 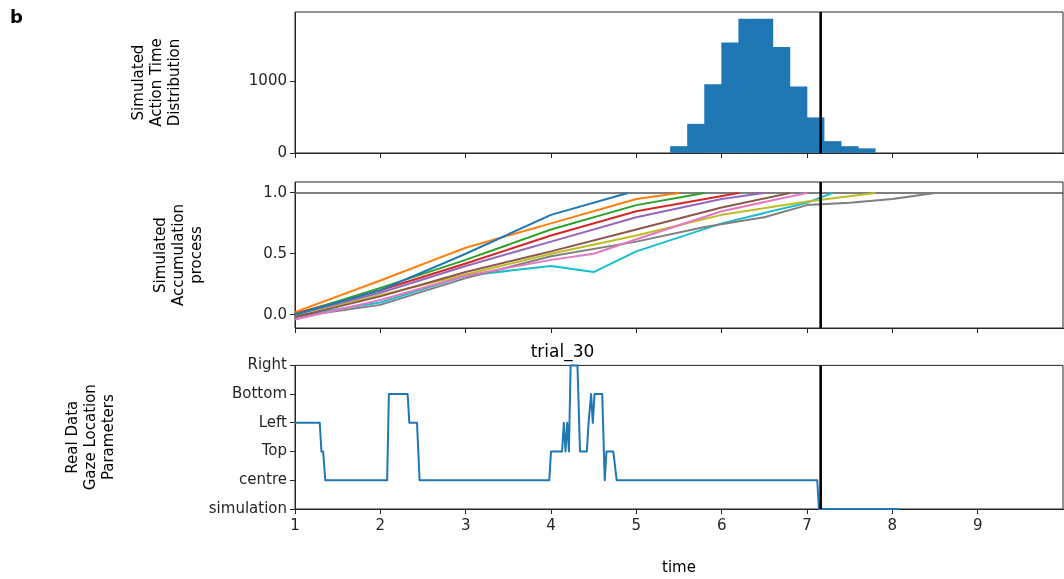 What do you see at coordinates (267, 79) in the screenshot?
I see `y-tick-label: 1000` at bounding box center [267, 79].